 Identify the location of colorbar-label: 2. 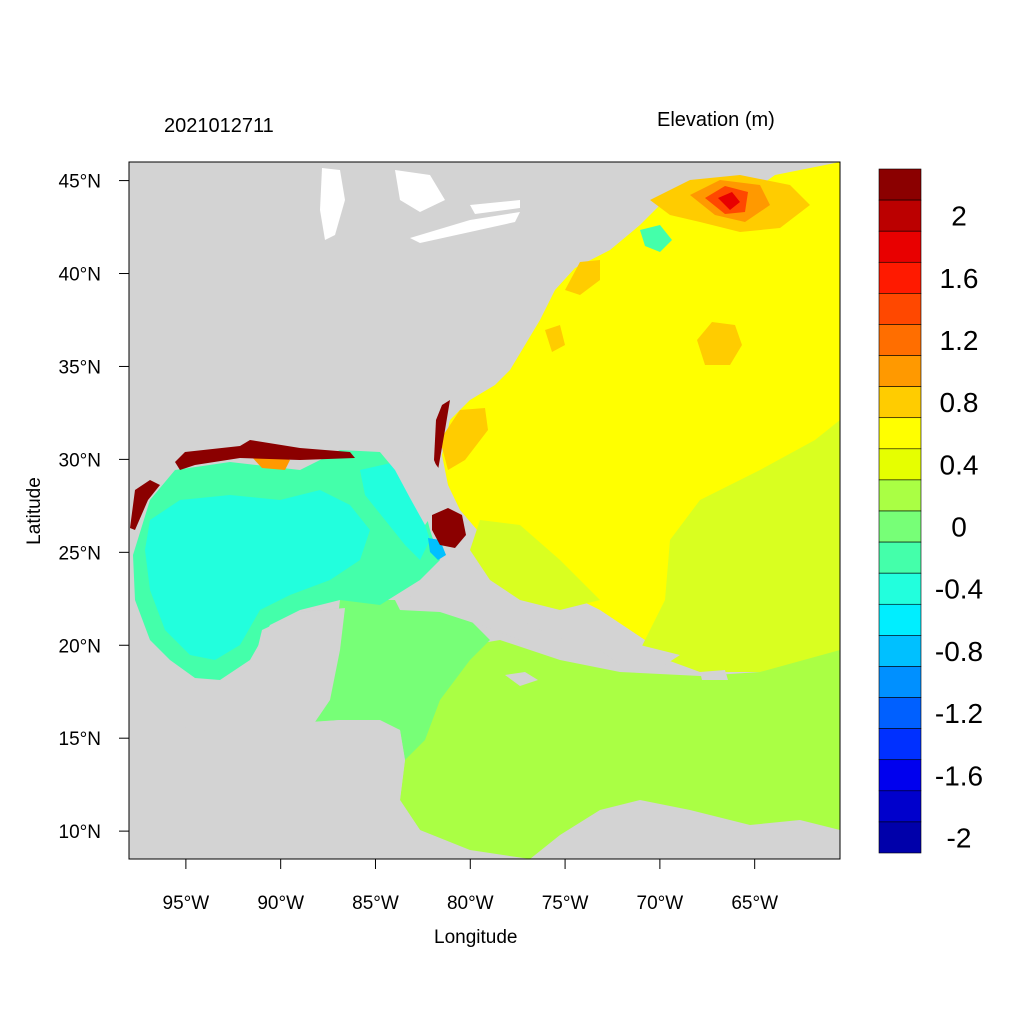
(959, 216).